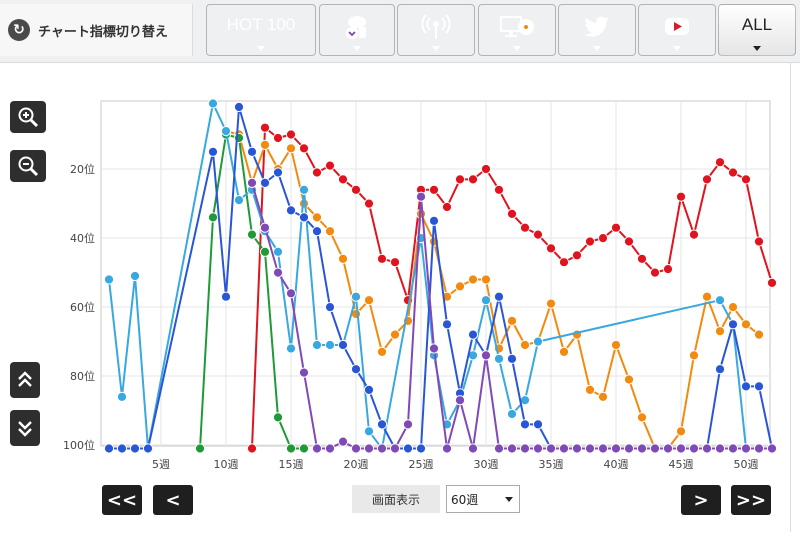  What do you see at coordinates (751, 500) in the screenshot?
I see `last-page-button: >>` at bounding box center [751, 500].